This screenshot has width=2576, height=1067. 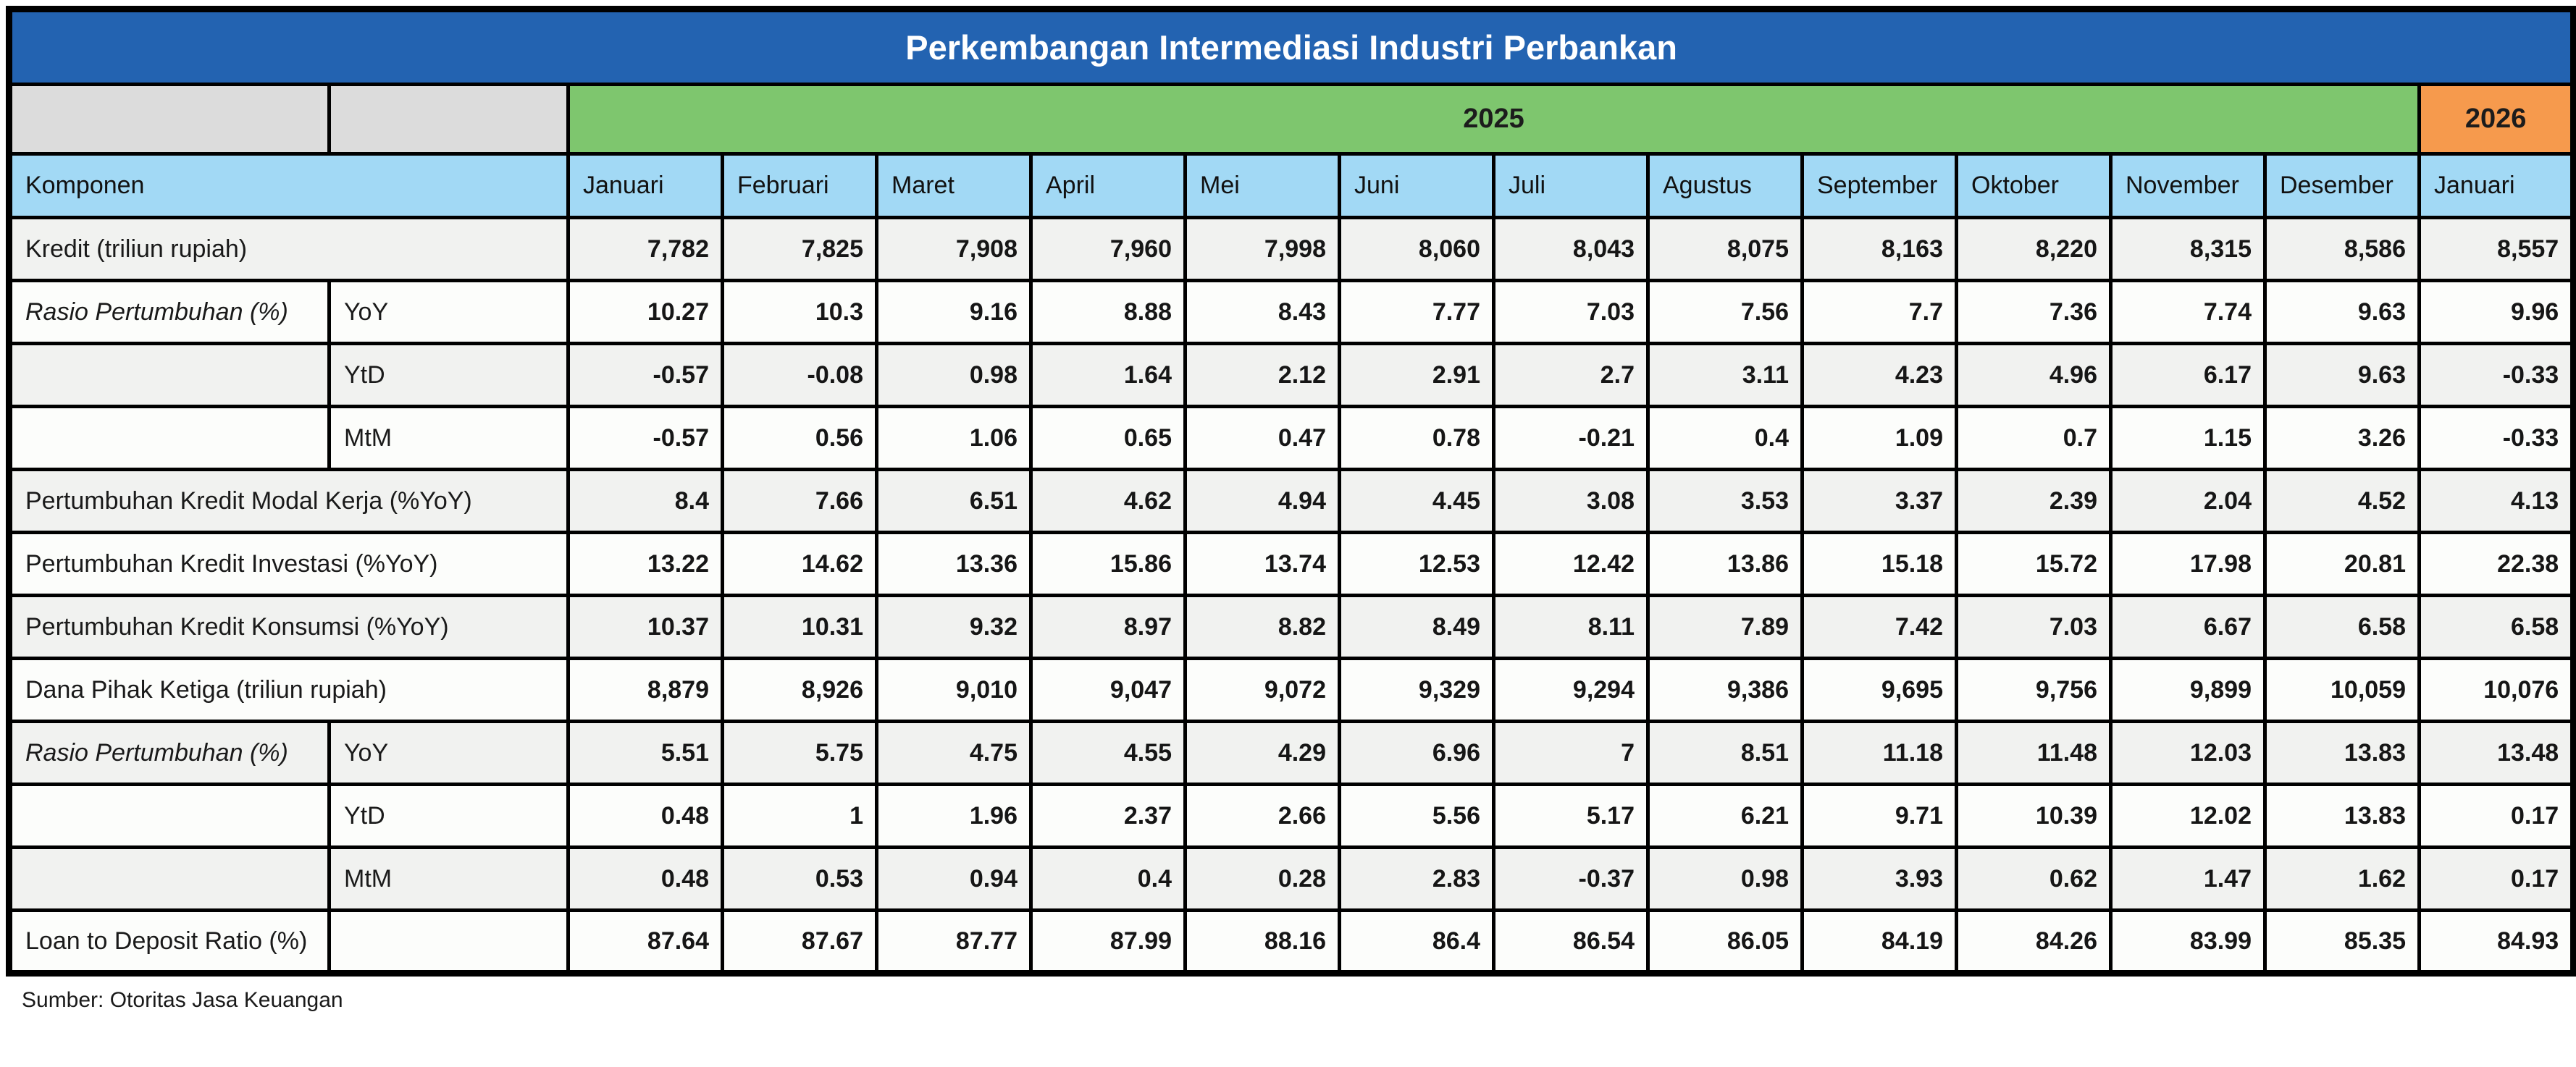 What do you see at coordinates (1262, 564) in the screenshot?
I see `value-cell: 13.74` at bounding box center [1262, 564].